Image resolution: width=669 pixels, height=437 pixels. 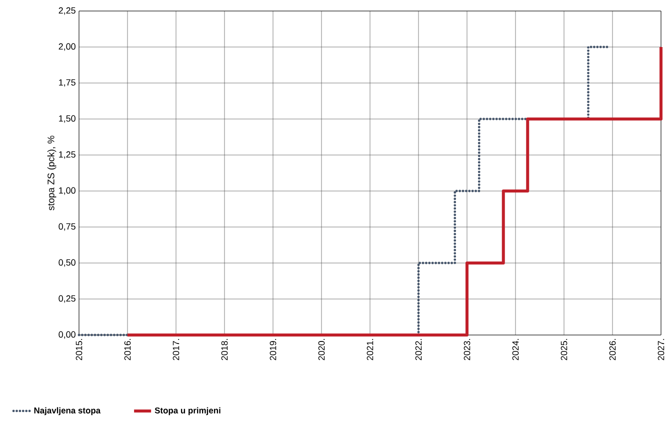 I want to click on y-tick-label: 1,75, so click(x=67, y=83).